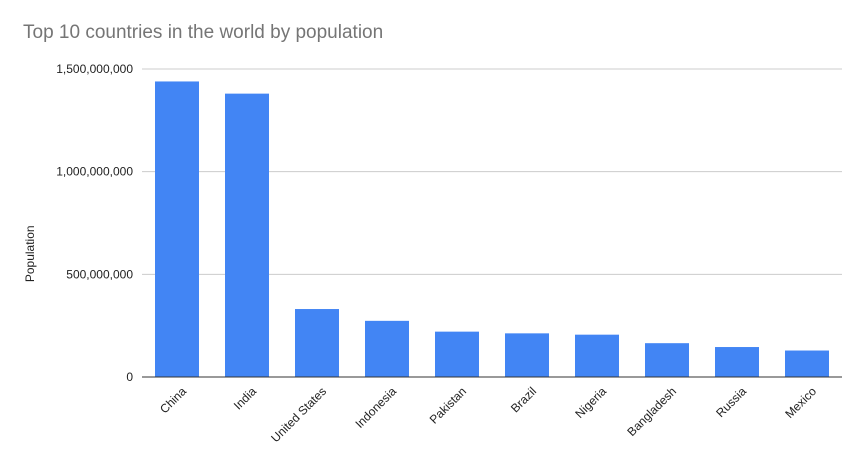 This screenshot has height=469, width=867. What do you see at coordinates (800, 402) in the screenshot?
I see `x-tick-label: Mexico` at bounding box center [800, 402].